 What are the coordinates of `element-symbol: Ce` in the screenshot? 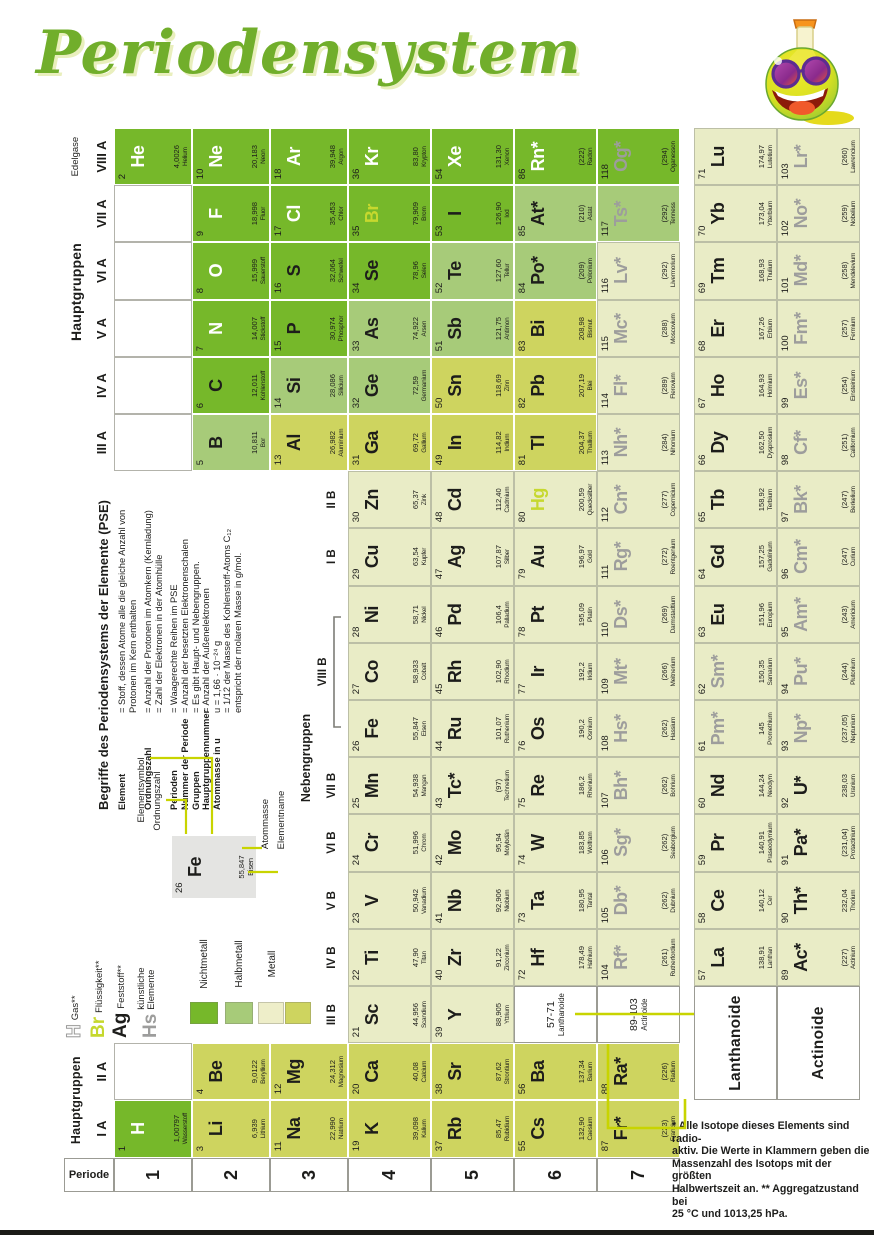 It's located at (718, 900).